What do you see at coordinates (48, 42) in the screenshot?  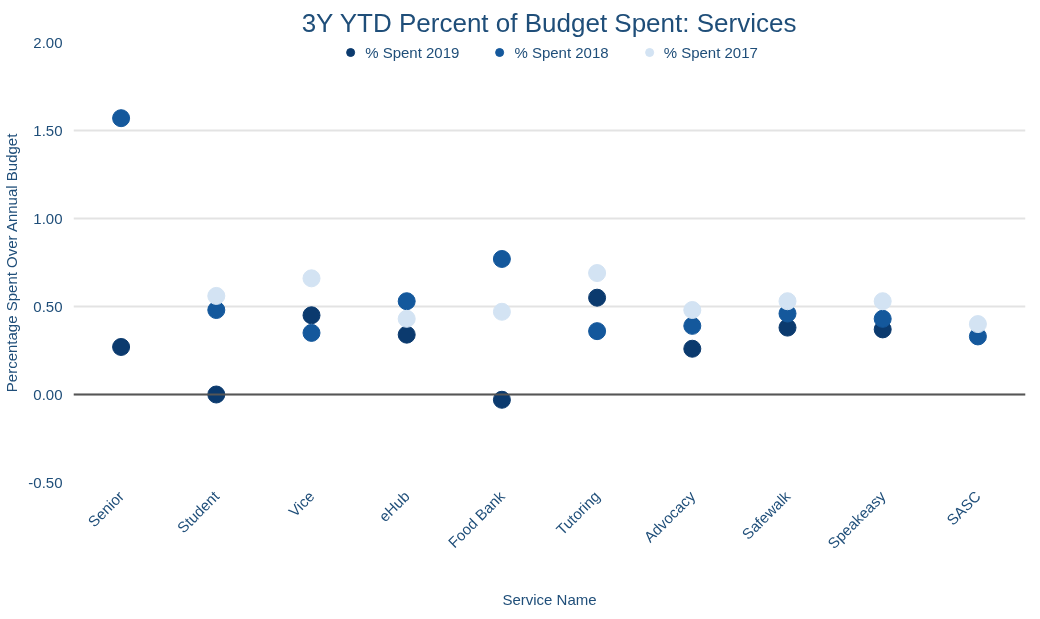 I see `y-tick-label: 2.00` at bounding box center [48, 42].